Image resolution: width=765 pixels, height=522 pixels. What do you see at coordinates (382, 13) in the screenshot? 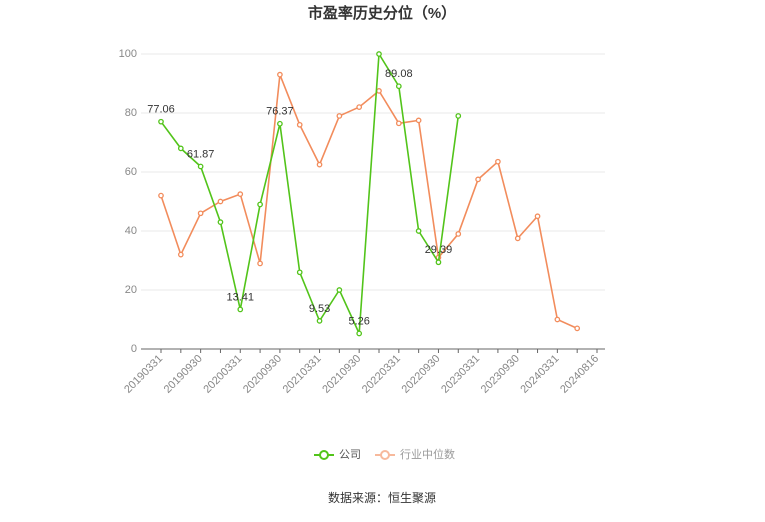
I see `chart-title: 市盈率历史分位（%）` at bounding box center [382, 13].